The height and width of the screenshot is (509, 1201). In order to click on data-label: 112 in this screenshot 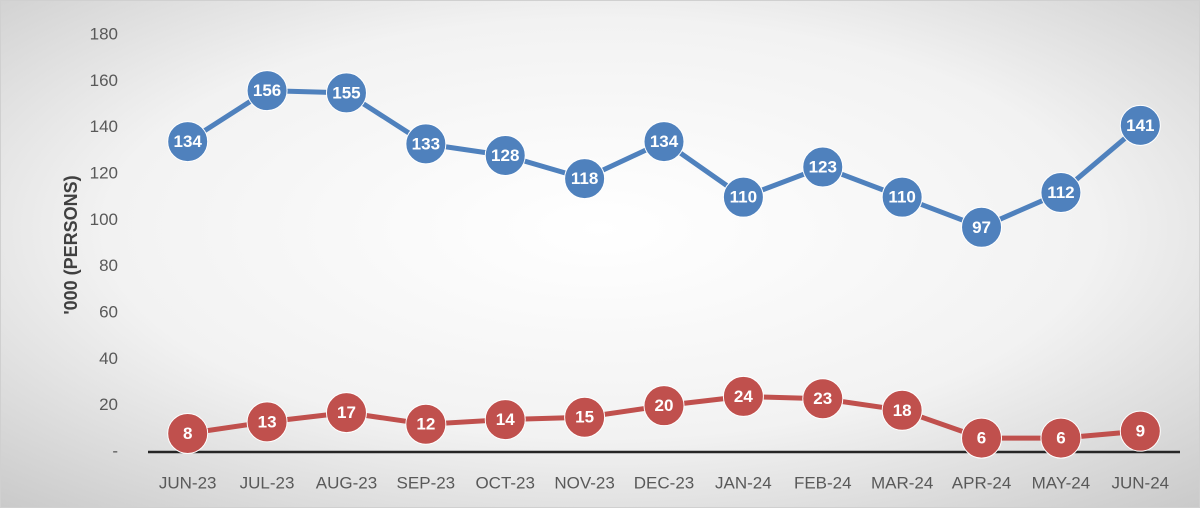, I will do `click(1060, 192)`.